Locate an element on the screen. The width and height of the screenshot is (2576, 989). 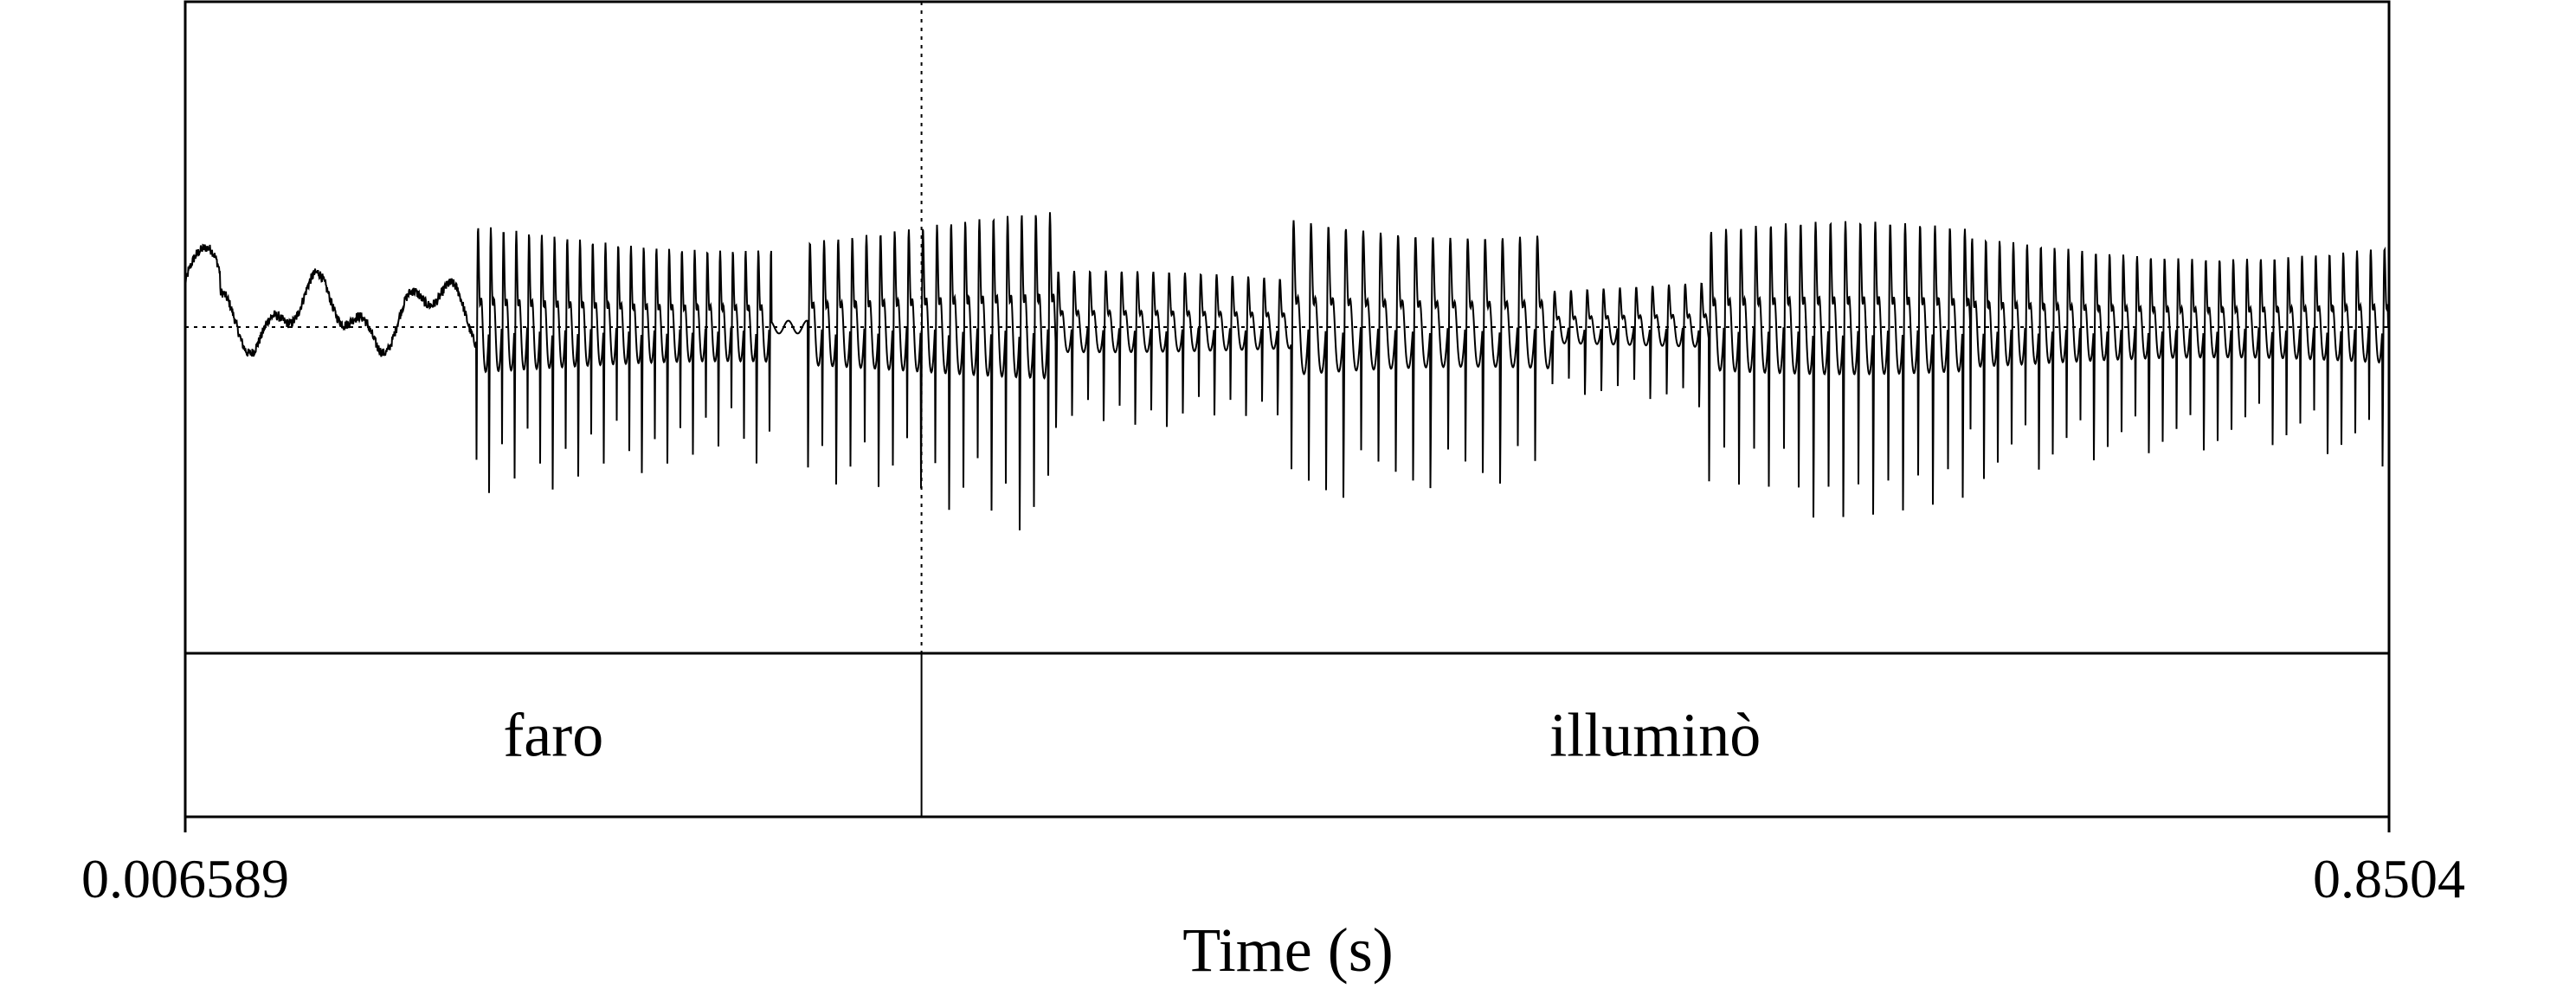
x-axis-title: Time (s) is located at coordinates (1287, 950).